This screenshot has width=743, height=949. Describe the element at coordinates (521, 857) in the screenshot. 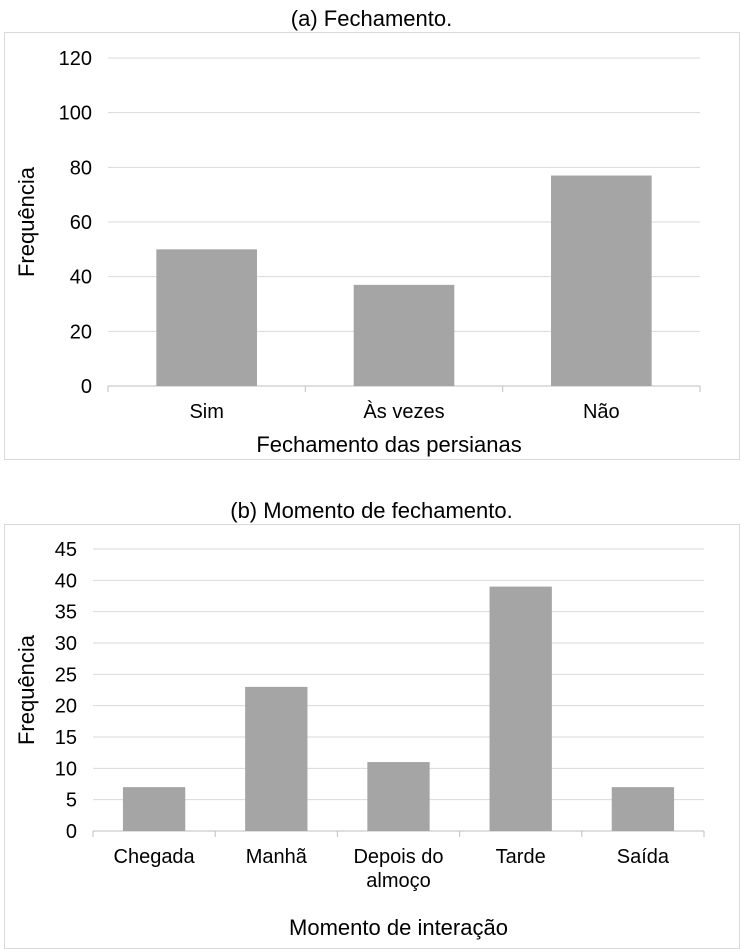

I see `chart-1-category-label: Tarde` at that location.